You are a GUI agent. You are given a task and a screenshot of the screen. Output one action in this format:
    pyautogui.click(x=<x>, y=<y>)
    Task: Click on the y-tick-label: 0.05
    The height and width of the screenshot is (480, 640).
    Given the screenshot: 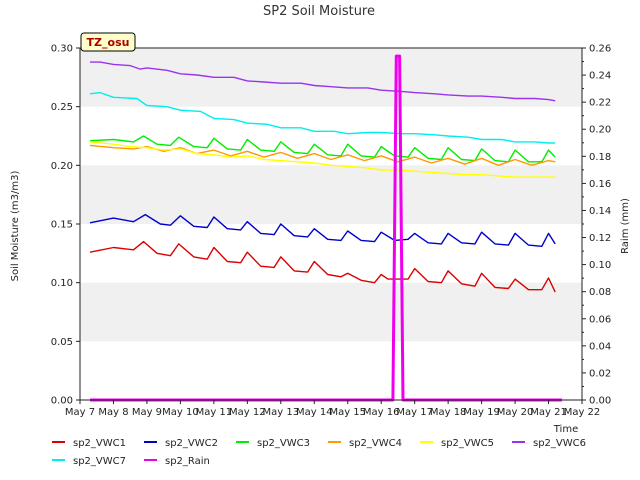 What is the action you would take?
    pyautogui.click(x=62, y=342)
    